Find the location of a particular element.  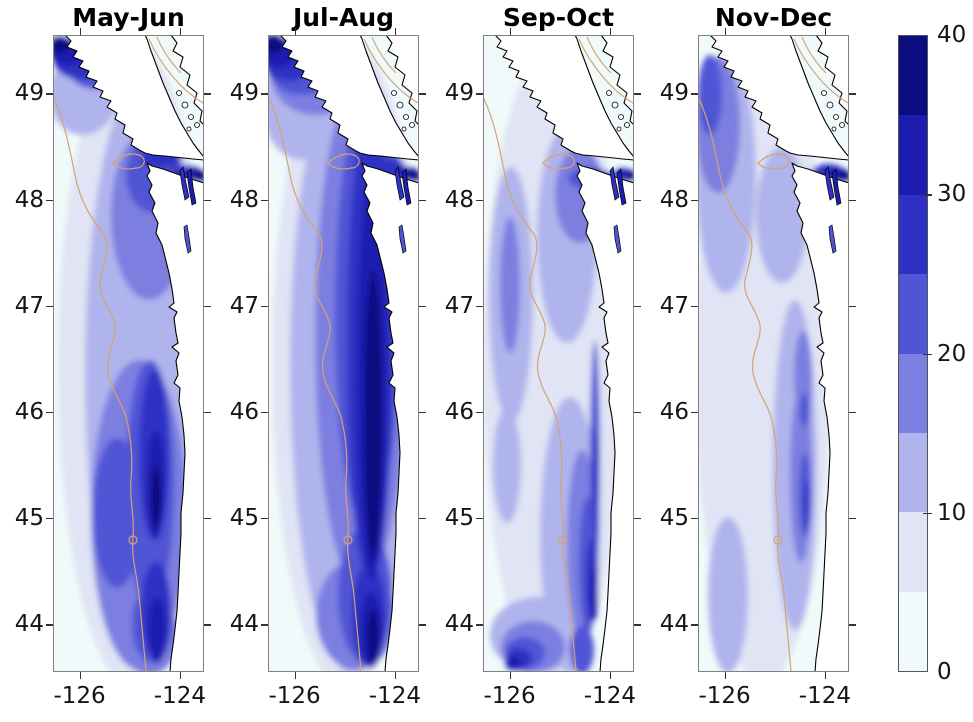

colorbar-tick-label: 20 is located at coordinates (952, 353).